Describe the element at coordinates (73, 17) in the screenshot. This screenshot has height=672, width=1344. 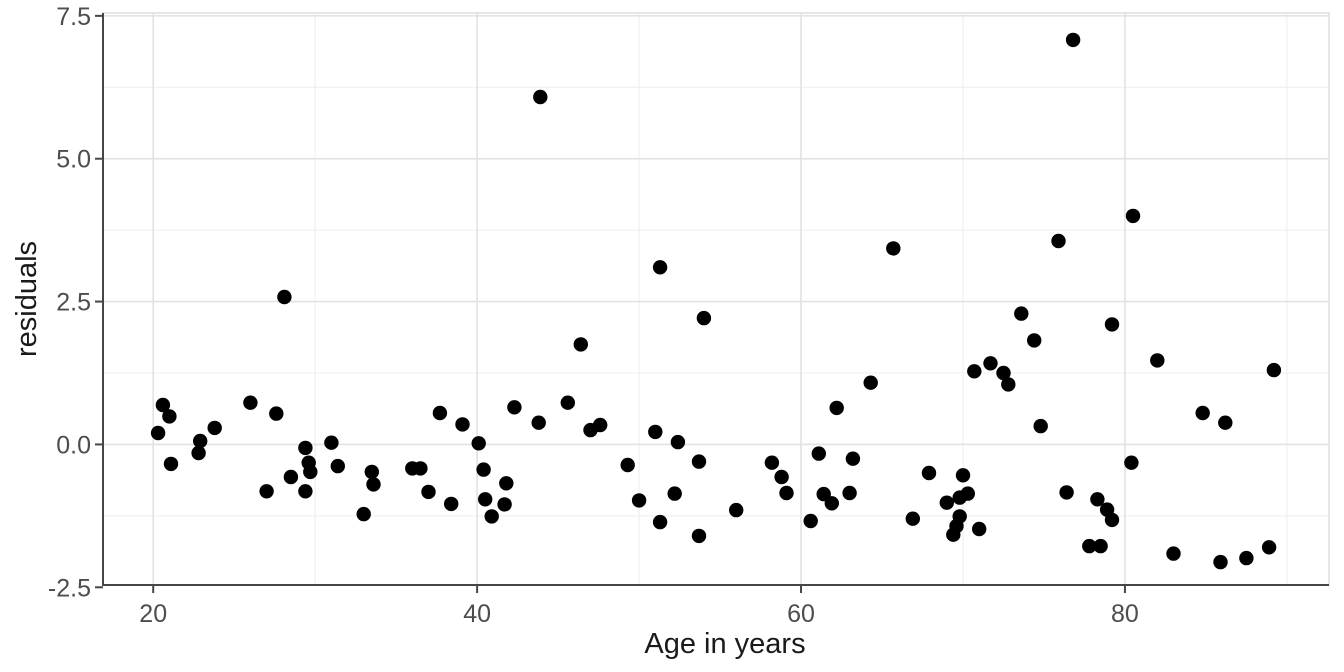
I see `y-tick-label: 7.5` at that location.